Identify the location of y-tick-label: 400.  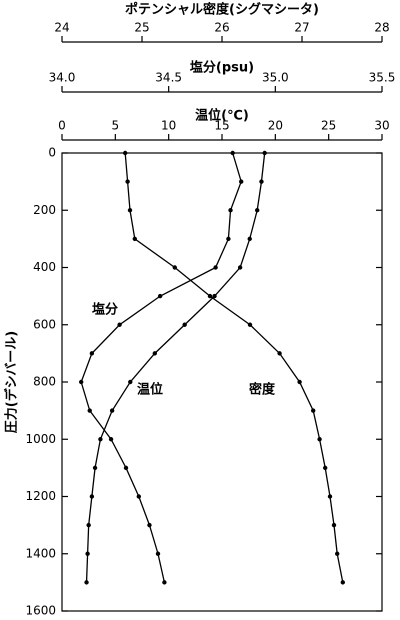
(44, 267).